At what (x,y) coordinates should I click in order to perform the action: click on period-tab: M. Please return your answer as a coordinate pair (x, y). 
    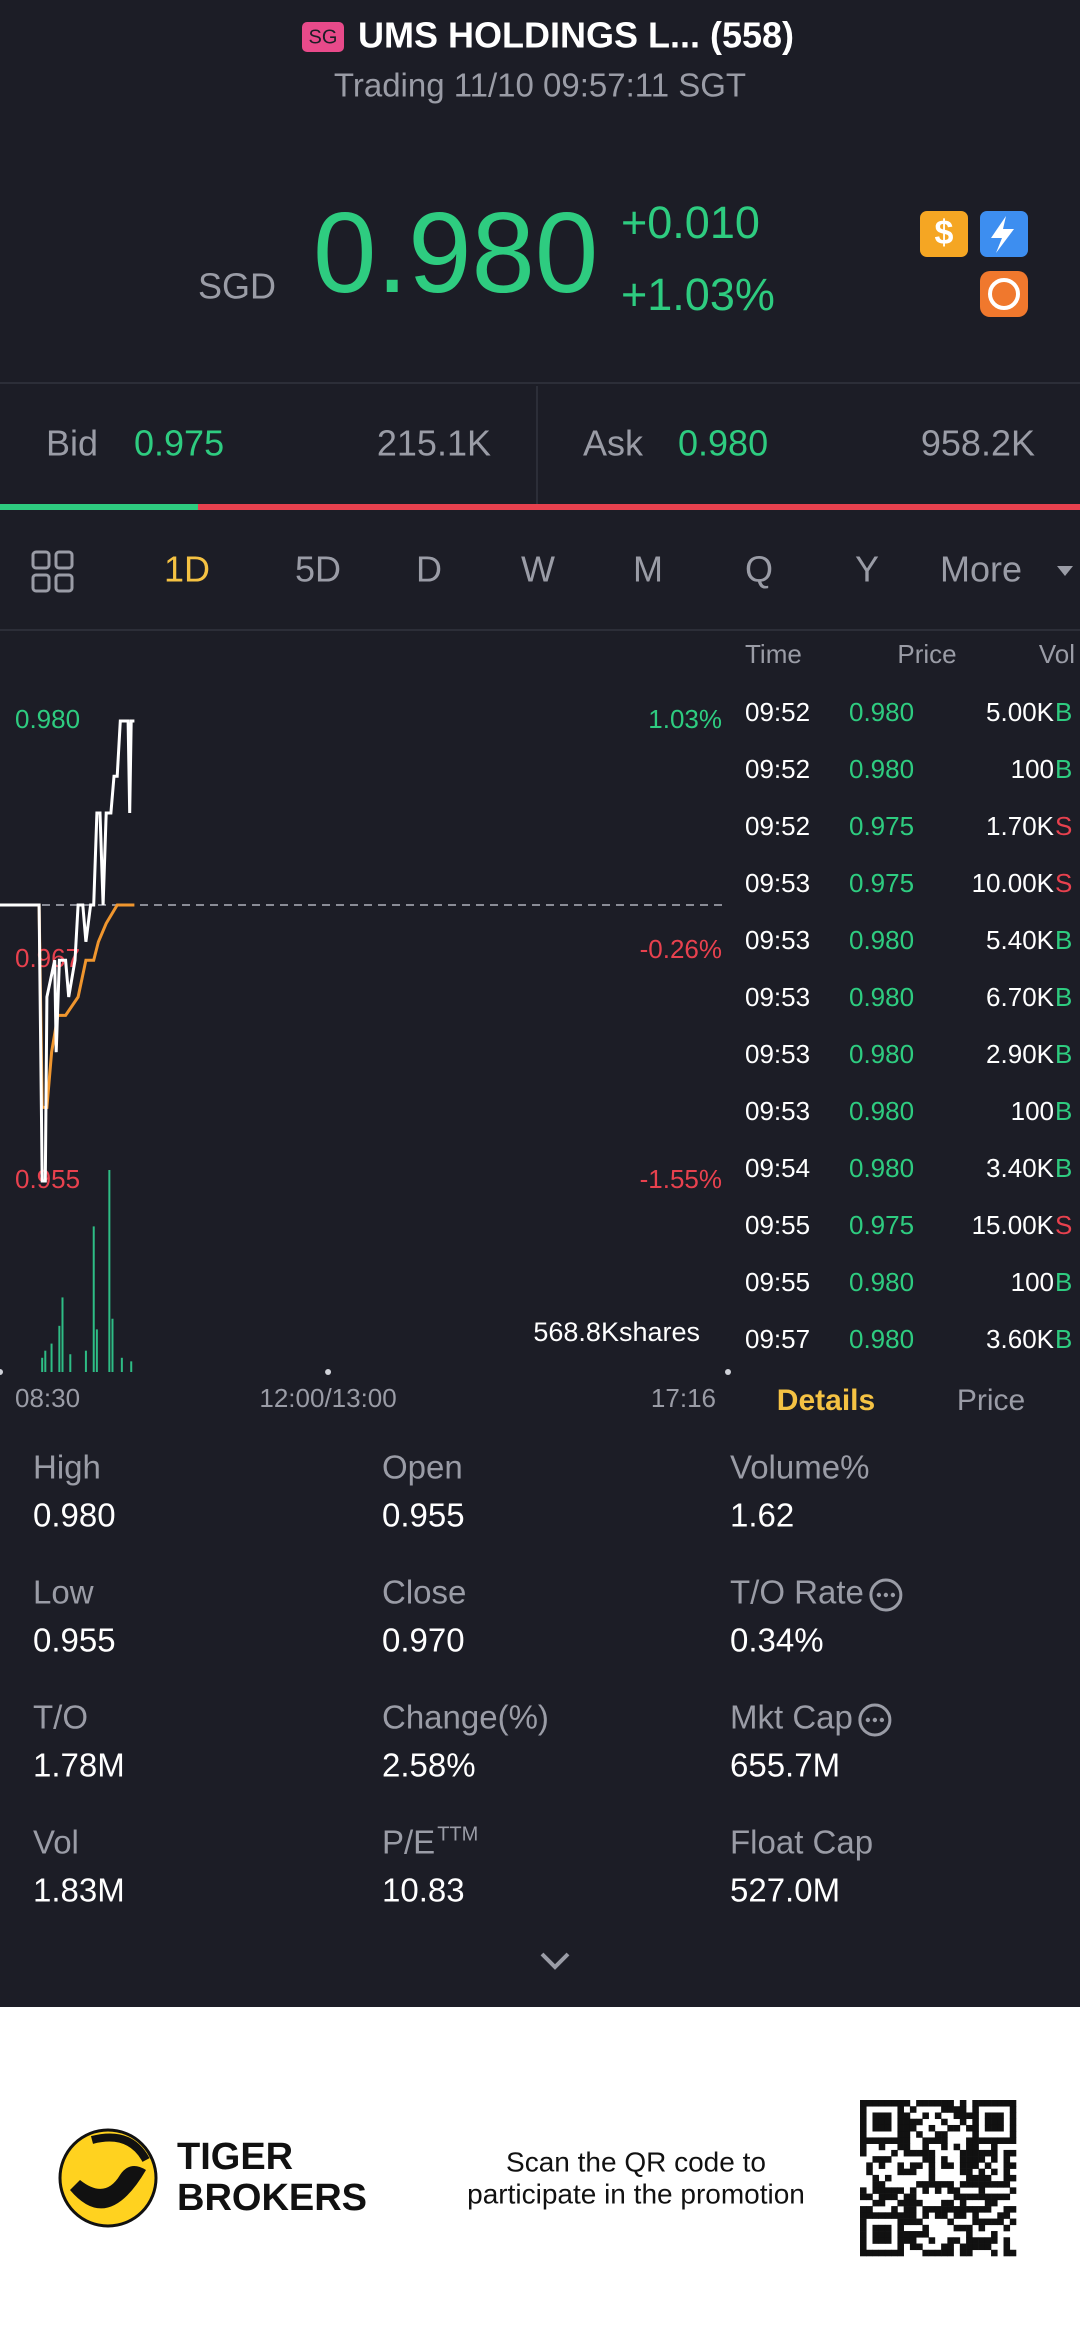
    Looking at the image, I should click on (648, 569).